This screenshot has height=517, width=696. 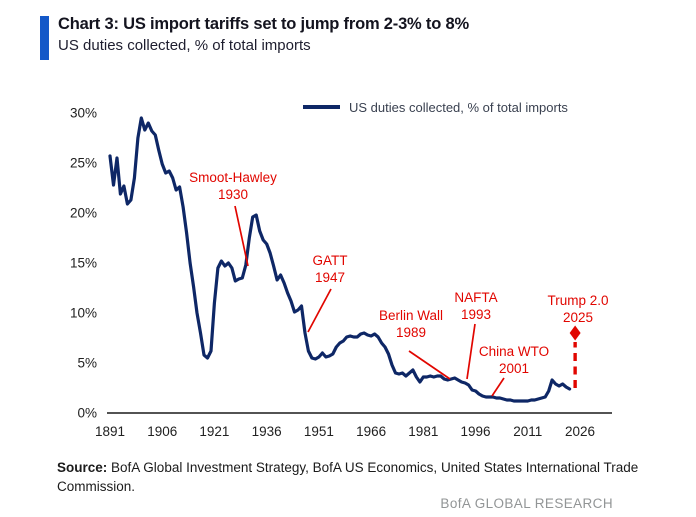 I want to click on x-tick-label: 1921, so click(x=214, y=431).